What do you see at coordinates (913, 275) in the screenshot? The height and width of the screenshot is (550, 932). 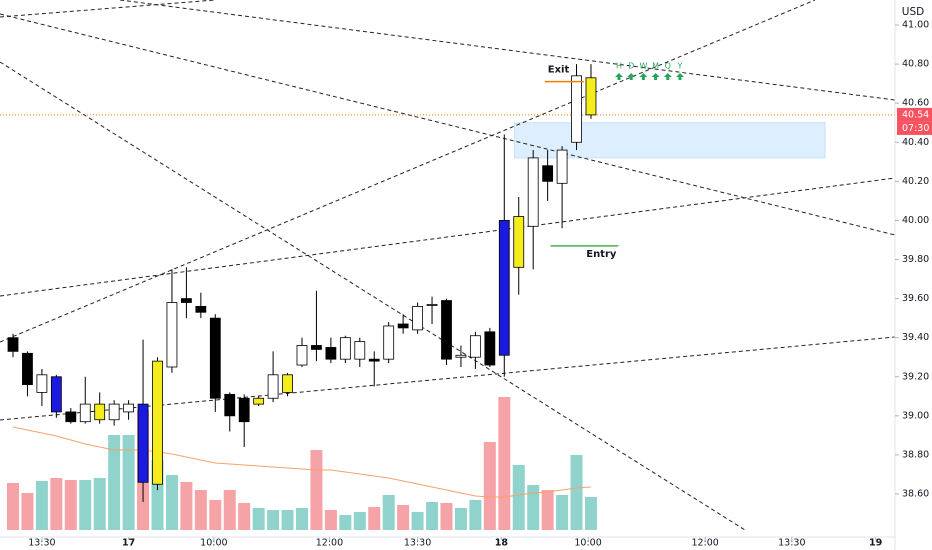 I see `price-axis` at bounding box center [913, 275].